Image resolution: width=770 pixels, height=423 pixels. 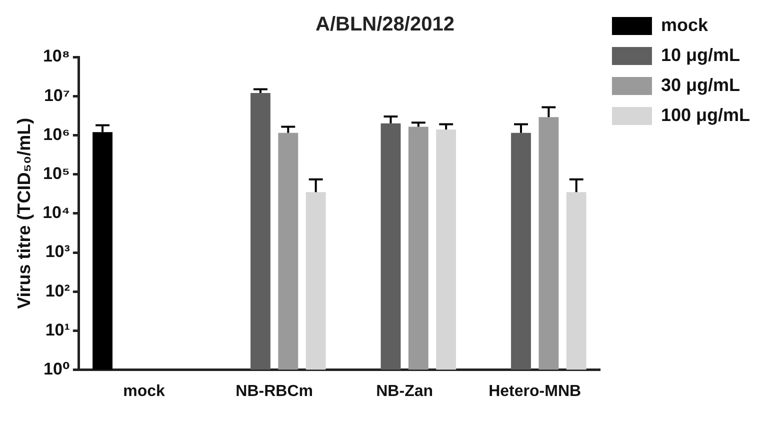 What do you see at coordinates (700, 54) in the screenshot?
I see `legend-label: 10 μg/mL` at bounding box center [700, 54].